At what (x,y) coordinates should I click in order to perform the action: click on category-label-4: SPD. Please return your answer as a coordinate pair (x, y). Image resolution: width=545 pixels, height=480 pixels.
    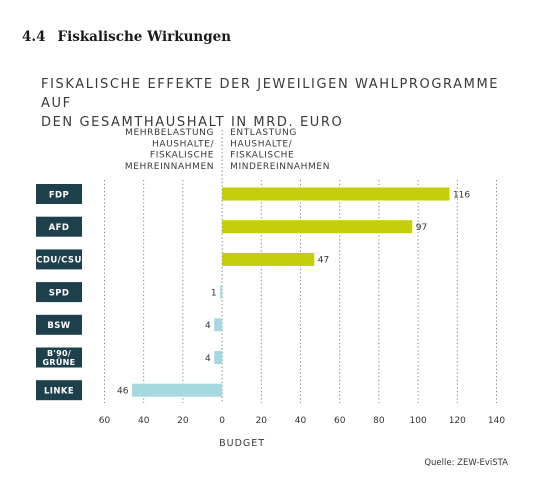
    Looking at the image, I should click on (59, 293).